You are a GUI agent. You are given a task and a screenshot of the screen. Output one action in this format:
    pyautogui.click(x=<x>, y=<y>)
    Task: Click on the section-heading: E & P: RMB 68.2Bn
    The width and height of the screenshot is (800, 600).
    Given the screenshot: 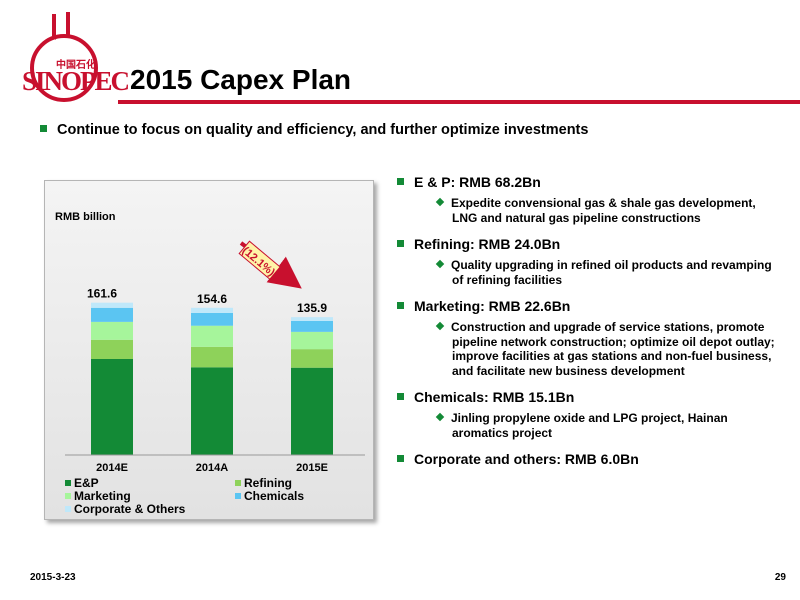 What is the action you would take?
    pyautogui.click(x=592, y=182)
    